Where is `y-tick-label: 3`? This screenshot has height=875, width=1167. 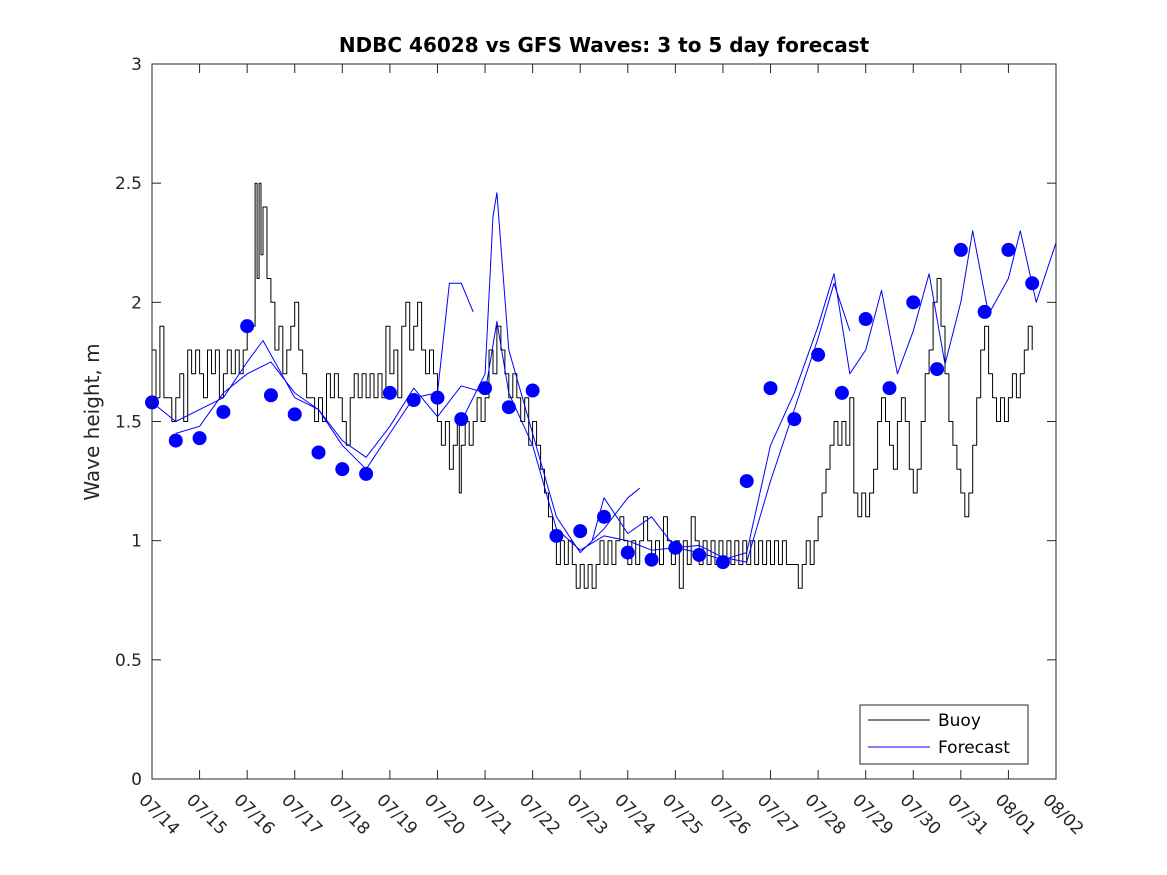 y-tick-label: 3 is located at coordinates (136, 65).